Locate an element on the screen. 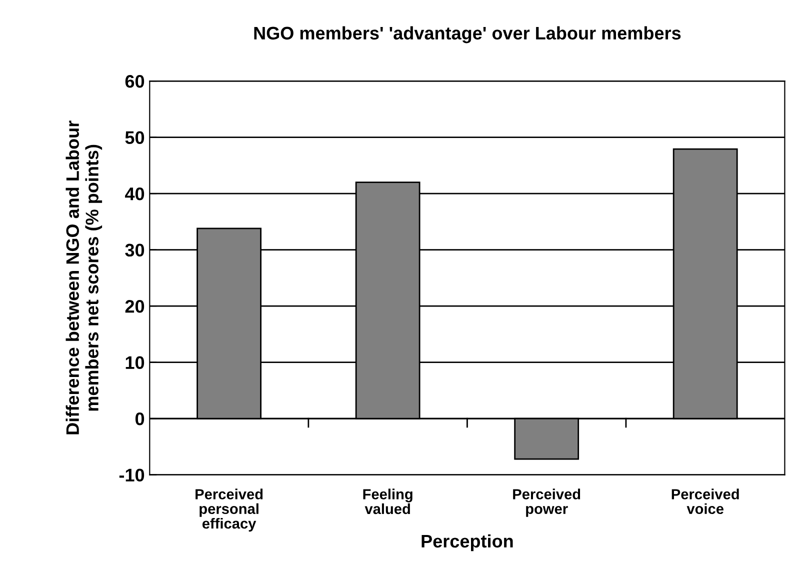 This screenshot has width=809, height=579. x-tick-label: Perceived personal efficacy is located at coordinates (229, 510).